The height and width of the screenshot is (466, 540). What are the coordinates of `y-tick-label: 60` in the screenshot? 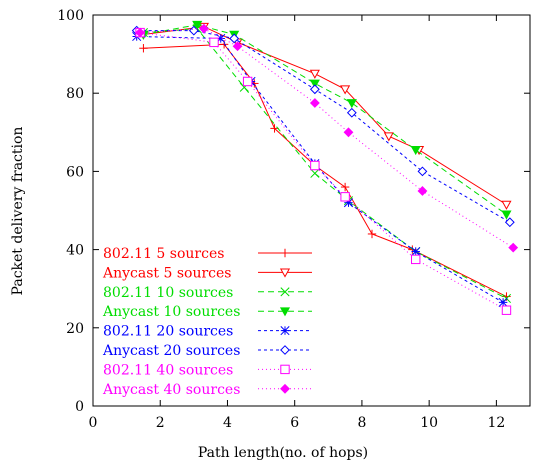 It's located at (75, 172).